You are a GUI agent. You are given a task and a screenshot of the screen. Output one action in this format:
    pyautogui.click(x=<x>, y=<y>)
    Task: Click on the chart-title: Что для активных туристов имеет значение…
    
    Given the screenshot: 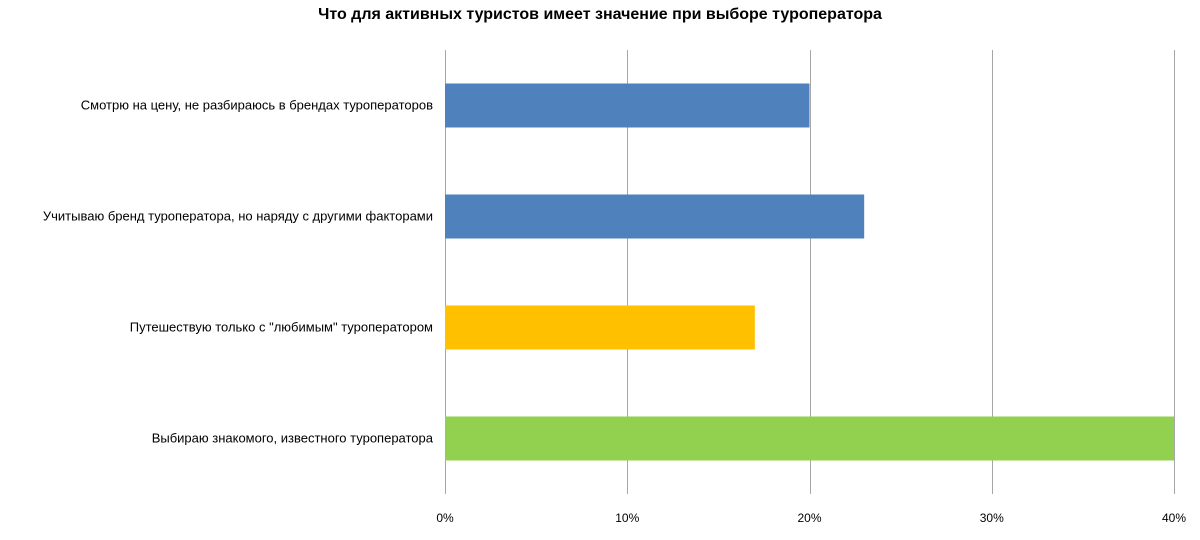 What is the action you would take?
    pyautogui.click(x=600, y=14)
    